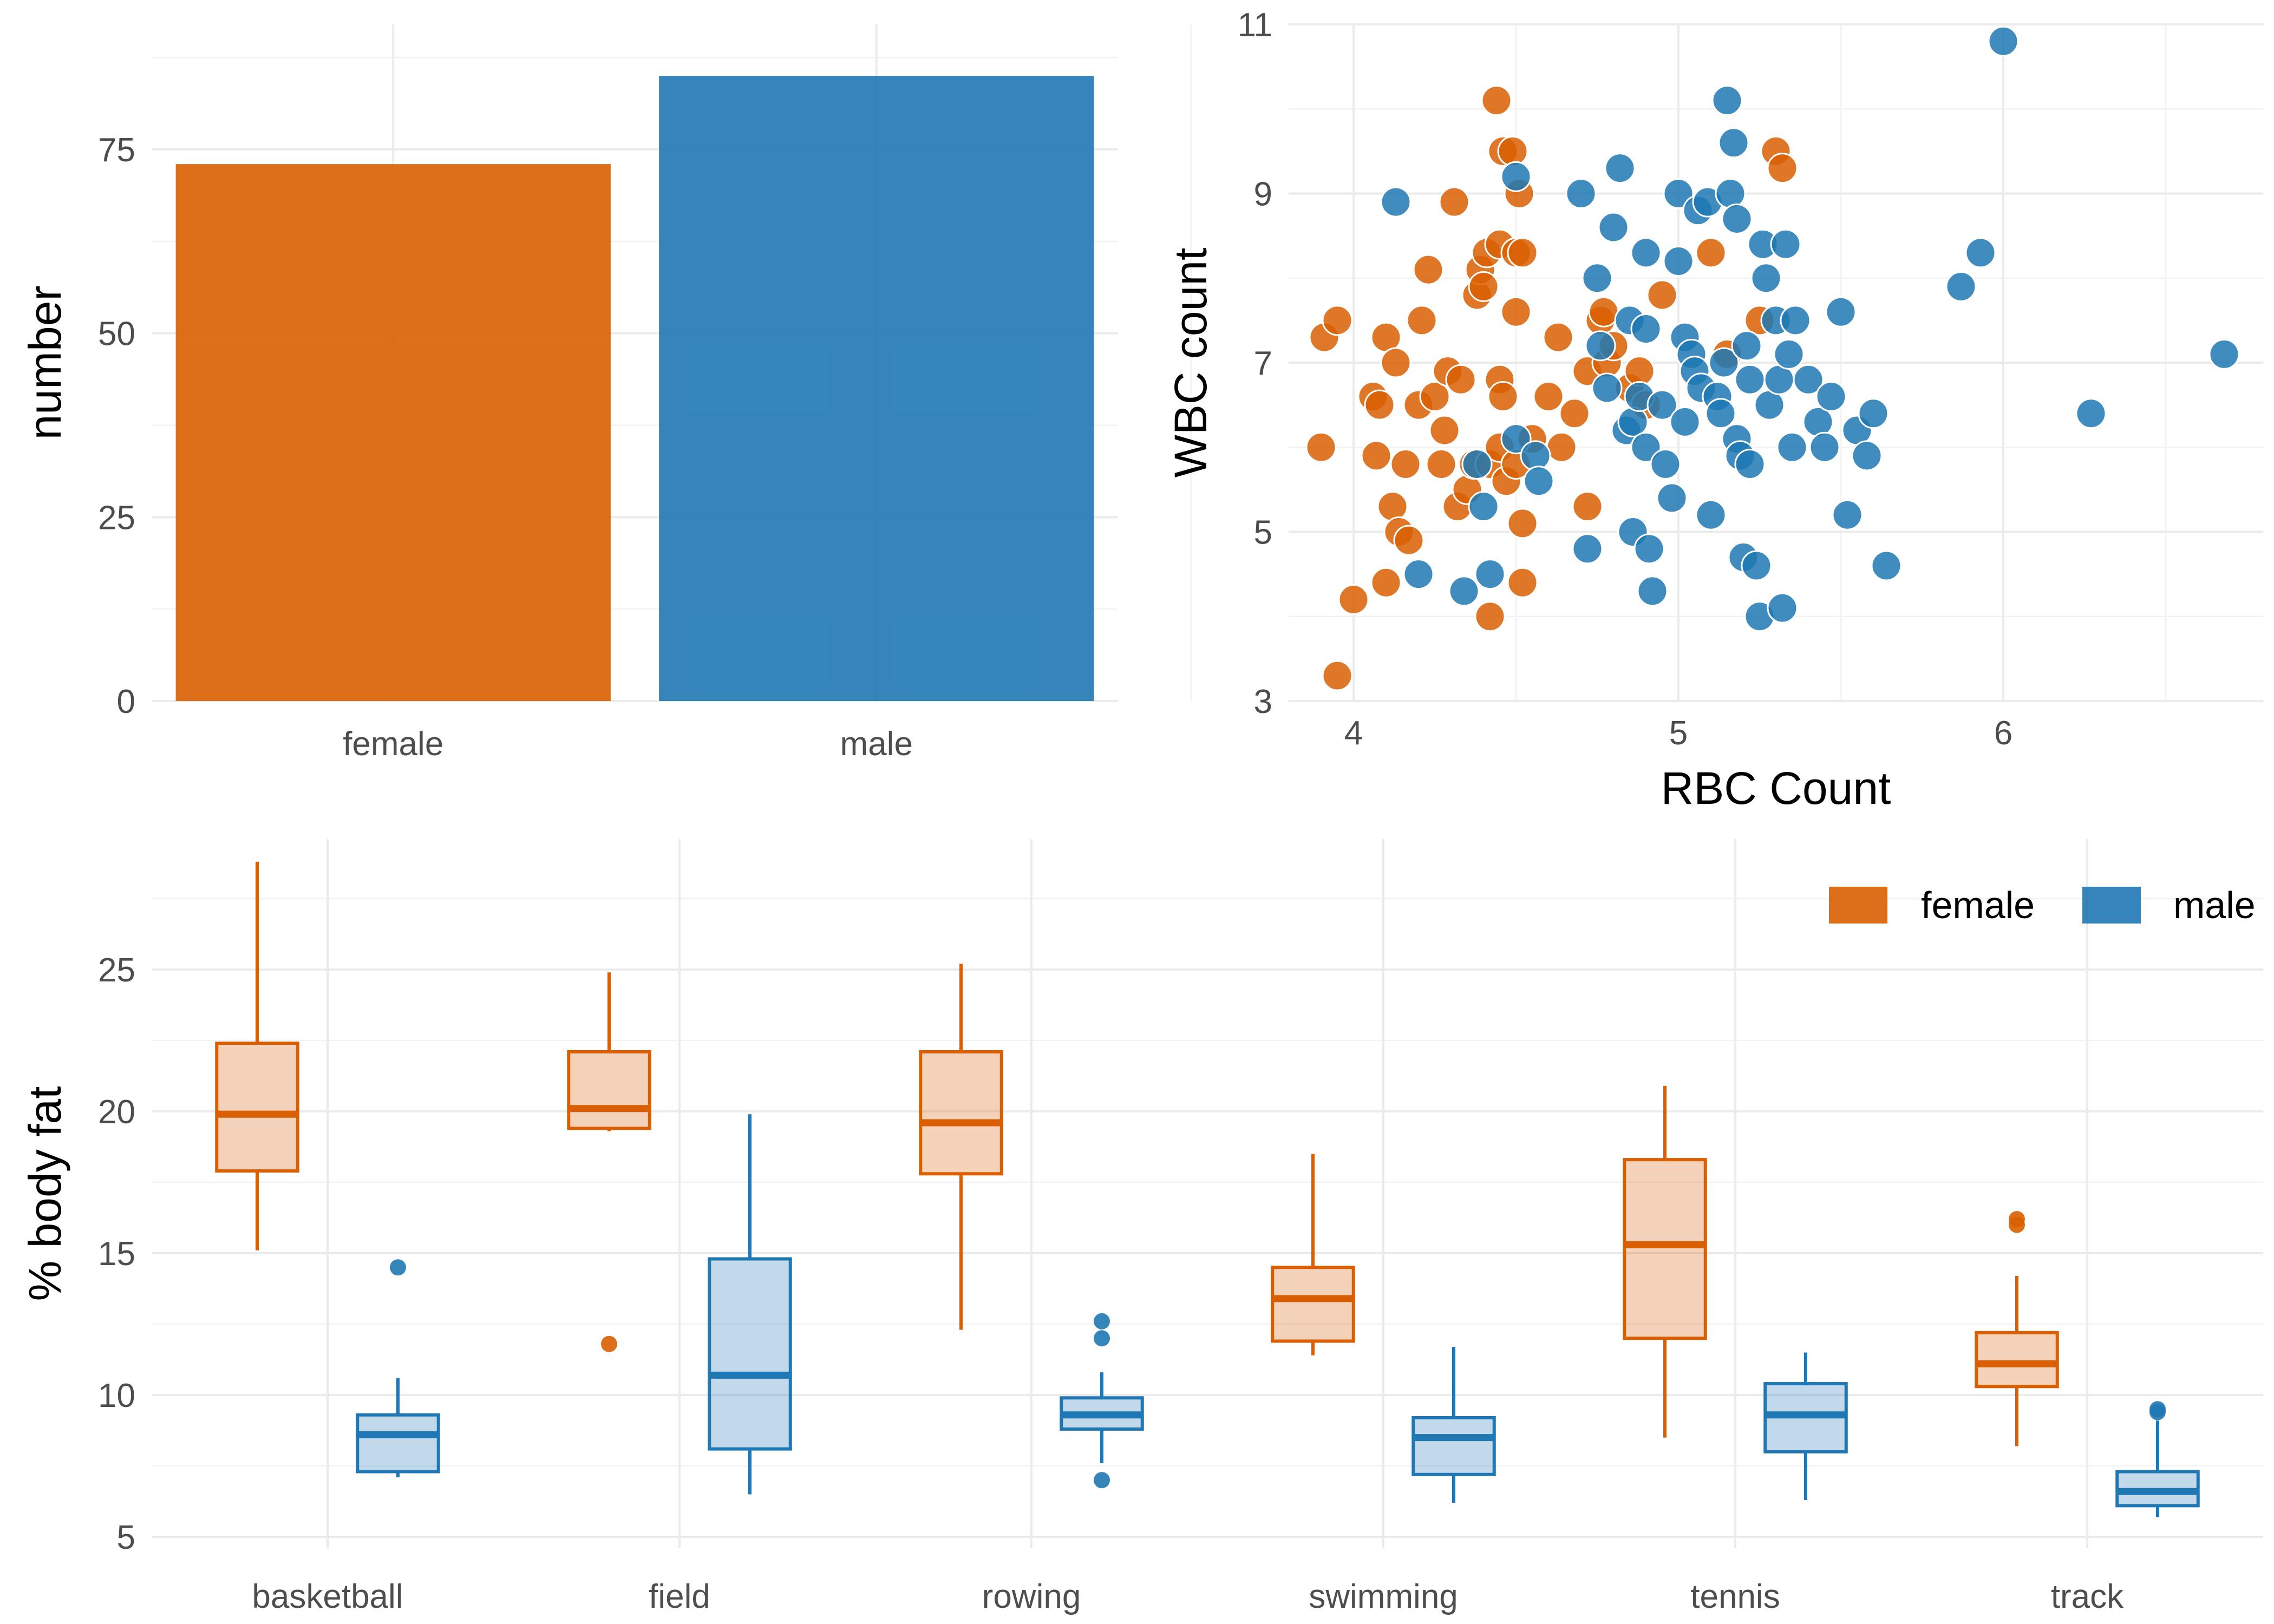 This screenshot has width=2274, height=1624. What do you see at coordinates (2088, 1596) in the screenshot?
I see `x-tick-label: track` at bounding box center [2088, 1596].